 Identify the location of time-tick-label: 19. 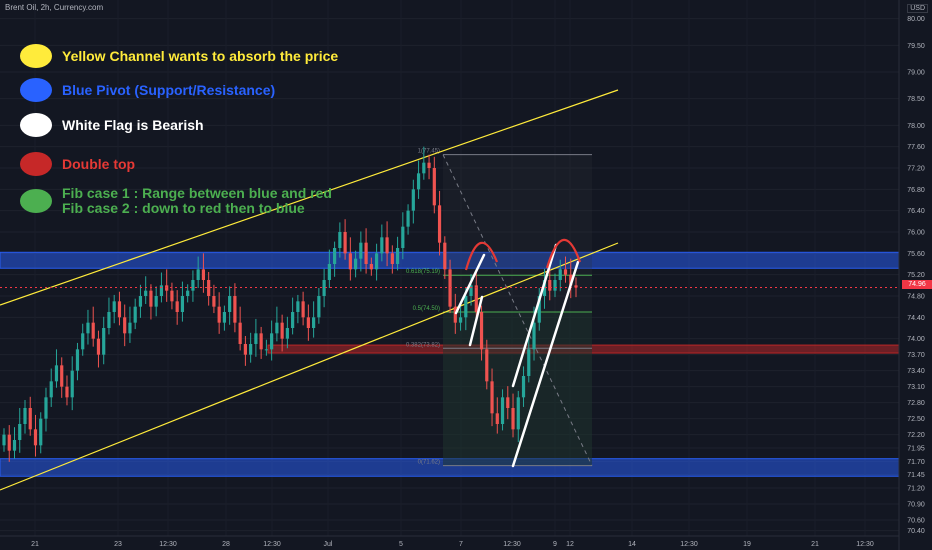
(747, 544).